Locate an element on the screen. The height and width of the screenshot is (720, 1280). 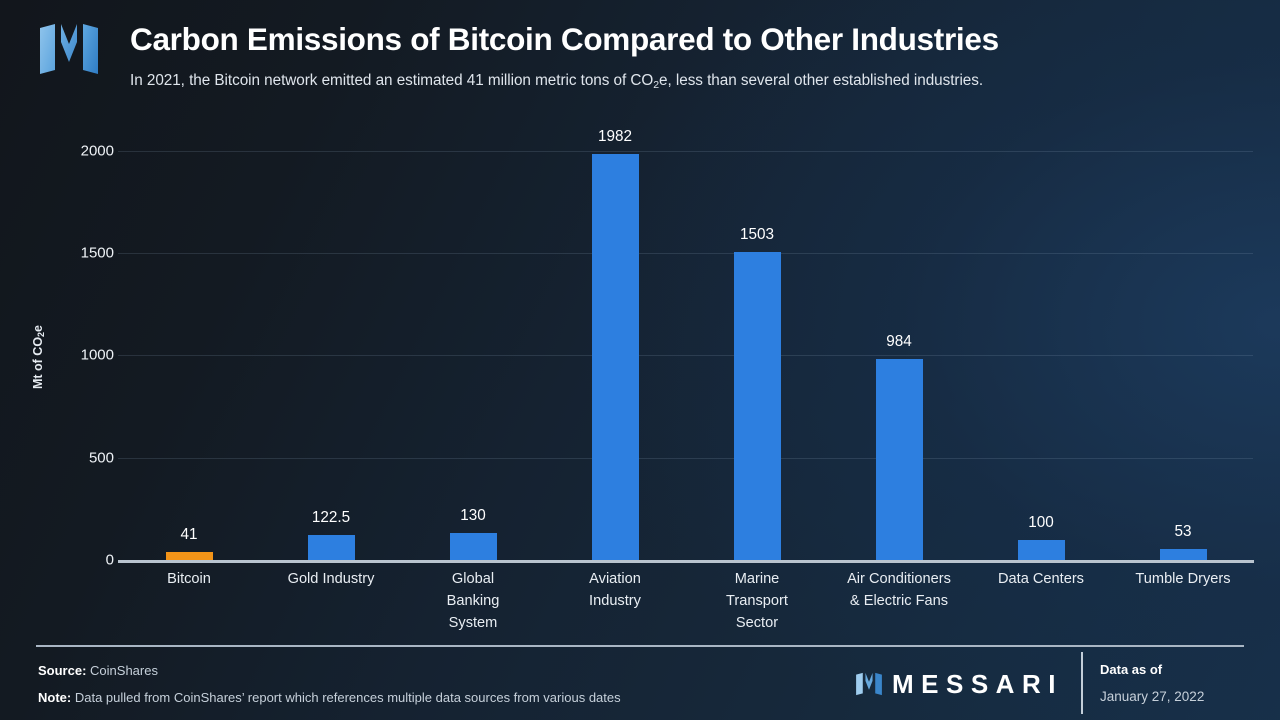
bar-group: 122.5 is located at coordinates (331, 340).